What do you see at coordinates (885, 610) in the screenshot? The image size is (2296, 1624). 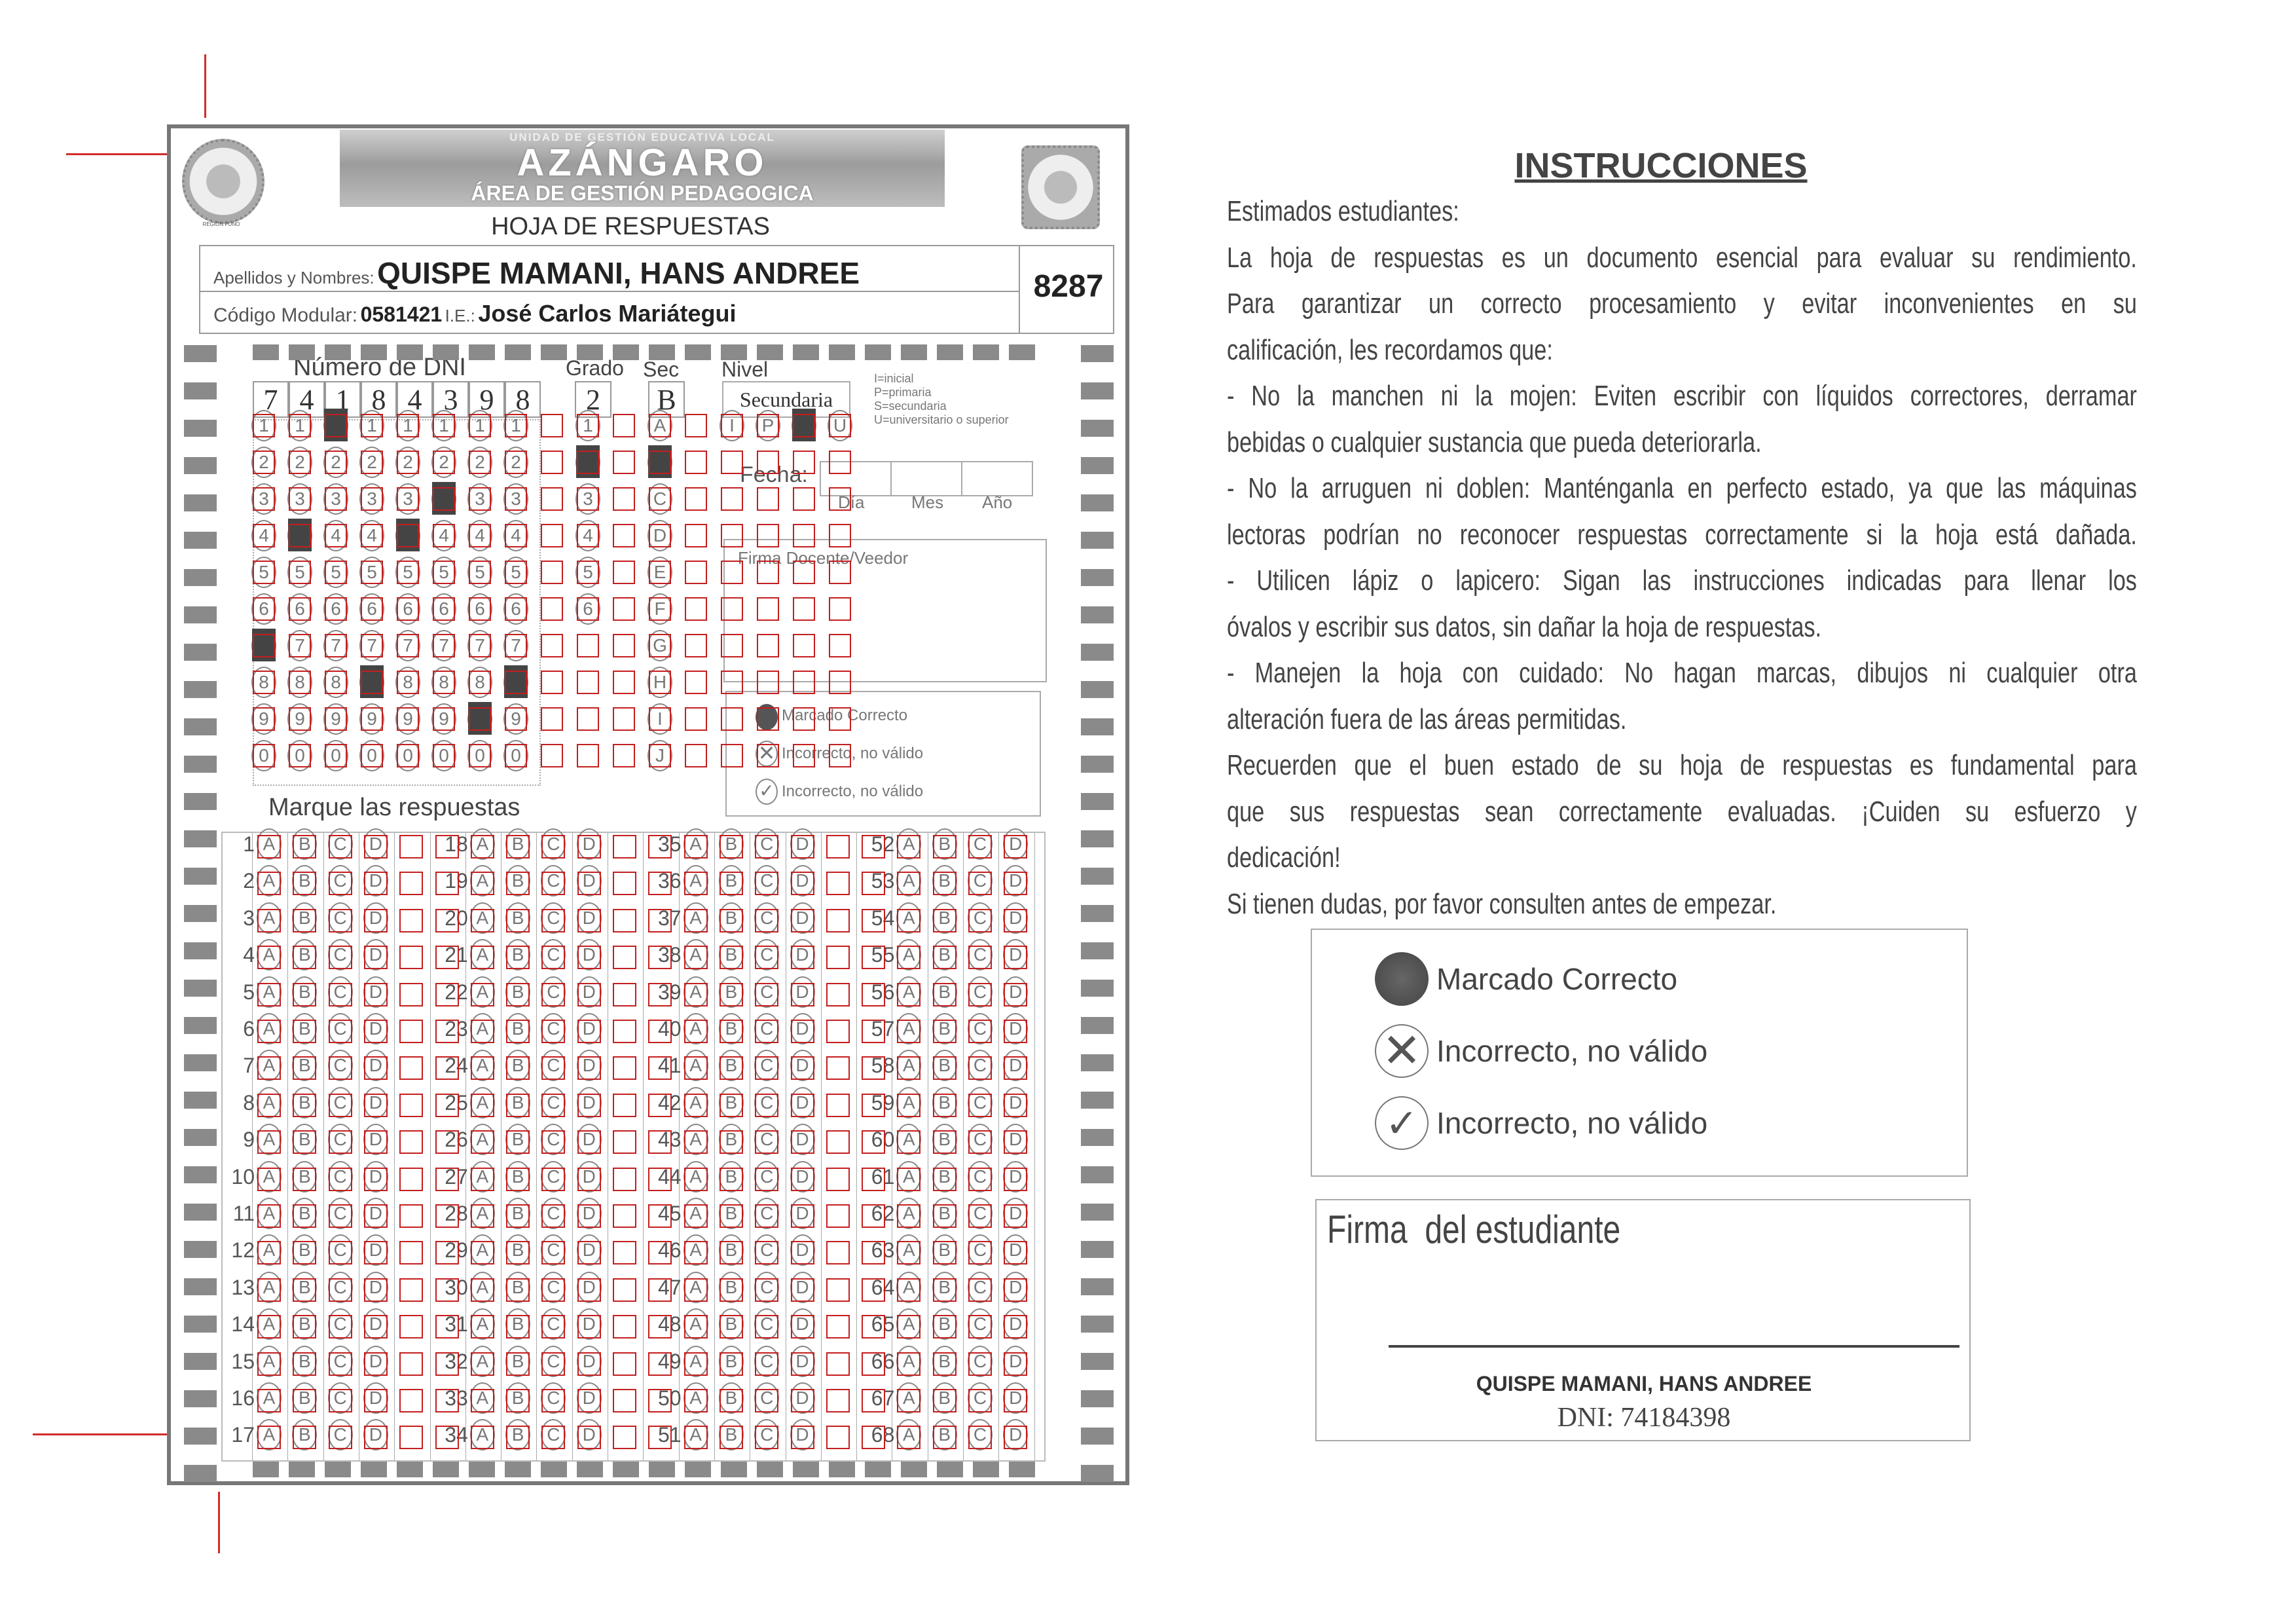 I see `teacher-signature-box: Firma Docente/Veedor` at bounding box center [885, 610].